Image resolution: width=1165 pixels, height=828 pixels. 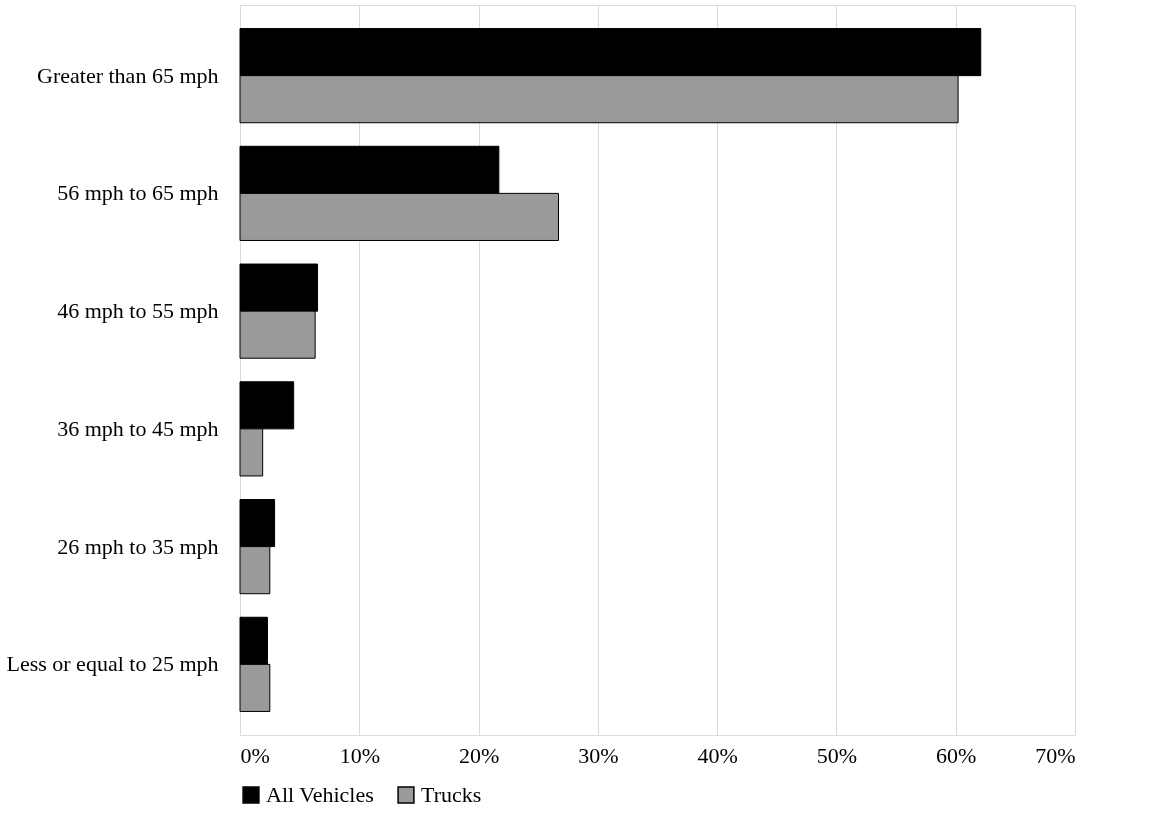 What do you see at coordinates (837, 755) in the screenshot?
I see `x-tick-label: 50%` at bounding box center [837, 755].